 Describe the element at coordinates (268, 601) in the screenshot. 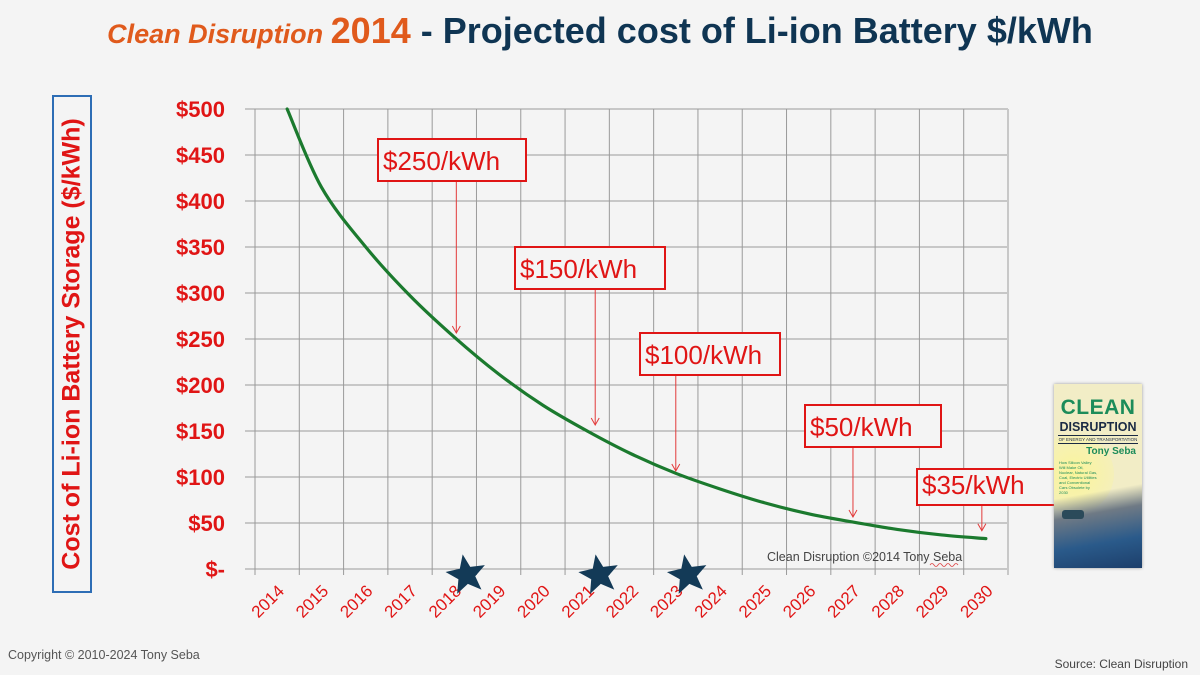

I see `x-tick-label: 2014` at that location.